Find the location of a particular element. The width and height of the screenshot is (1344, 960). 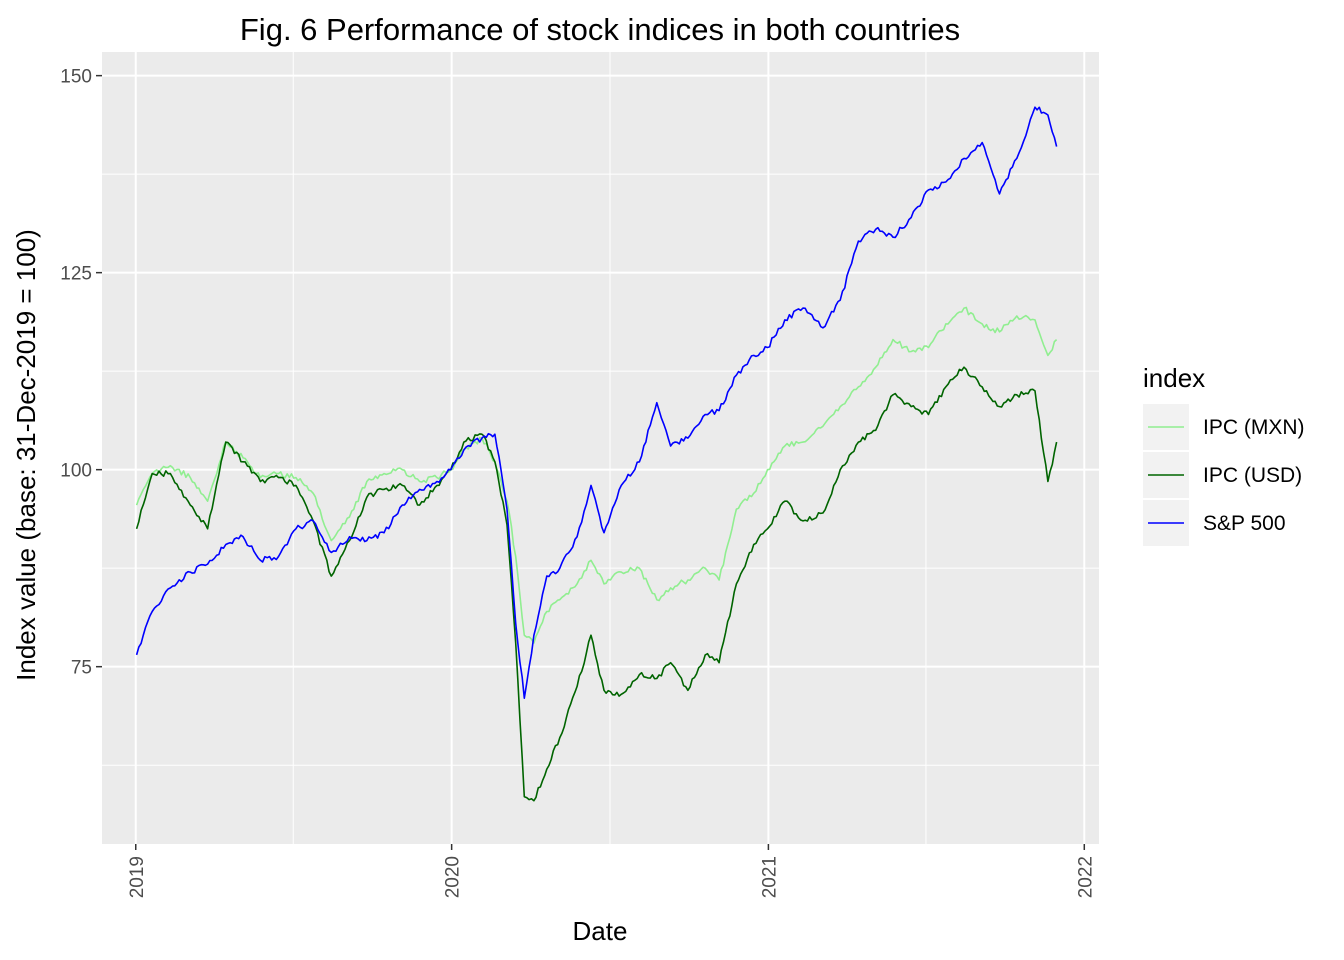

legend-item: IPC (USD) is located at coordinates (1222, 475).